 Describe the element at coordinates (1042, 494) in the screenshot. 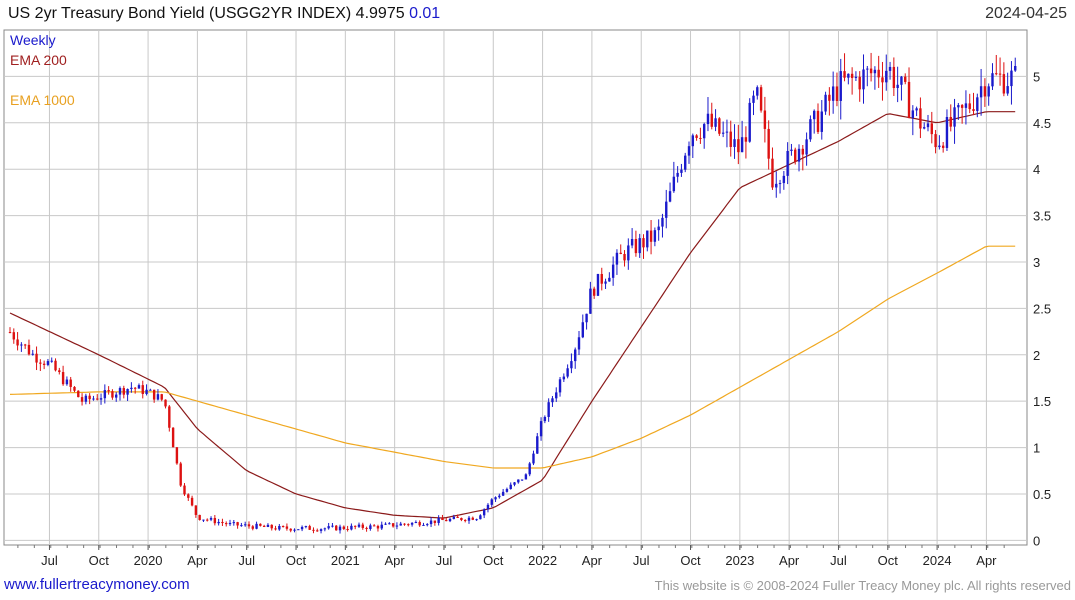

I see `y-tick-label: 0.5` at that location.